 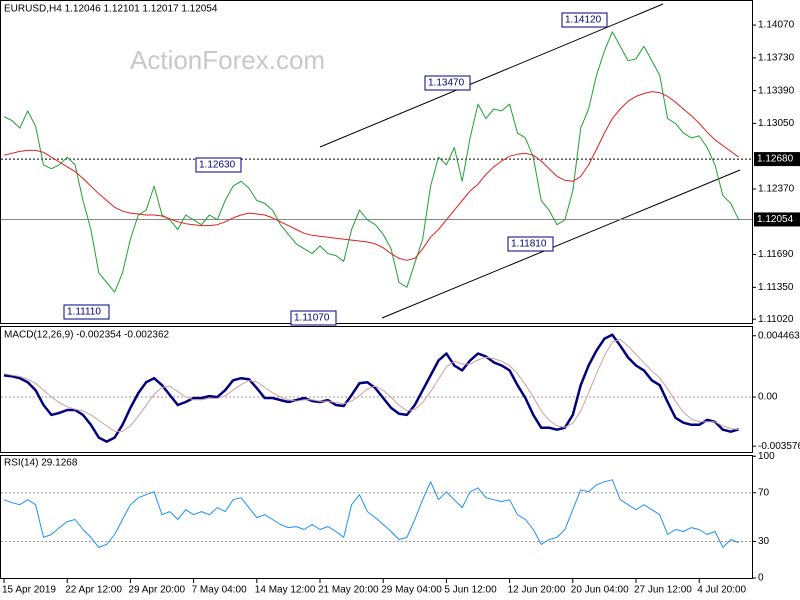 I want to click on panel-title: RSI(14) 29.1268, so click(x=41, y=463).